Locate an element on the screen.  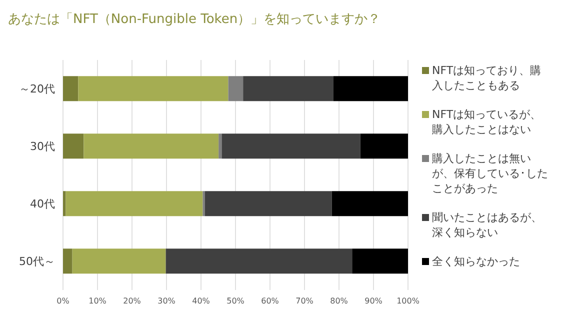
x-tick-label: 50% is located at coordinates (235, 301).